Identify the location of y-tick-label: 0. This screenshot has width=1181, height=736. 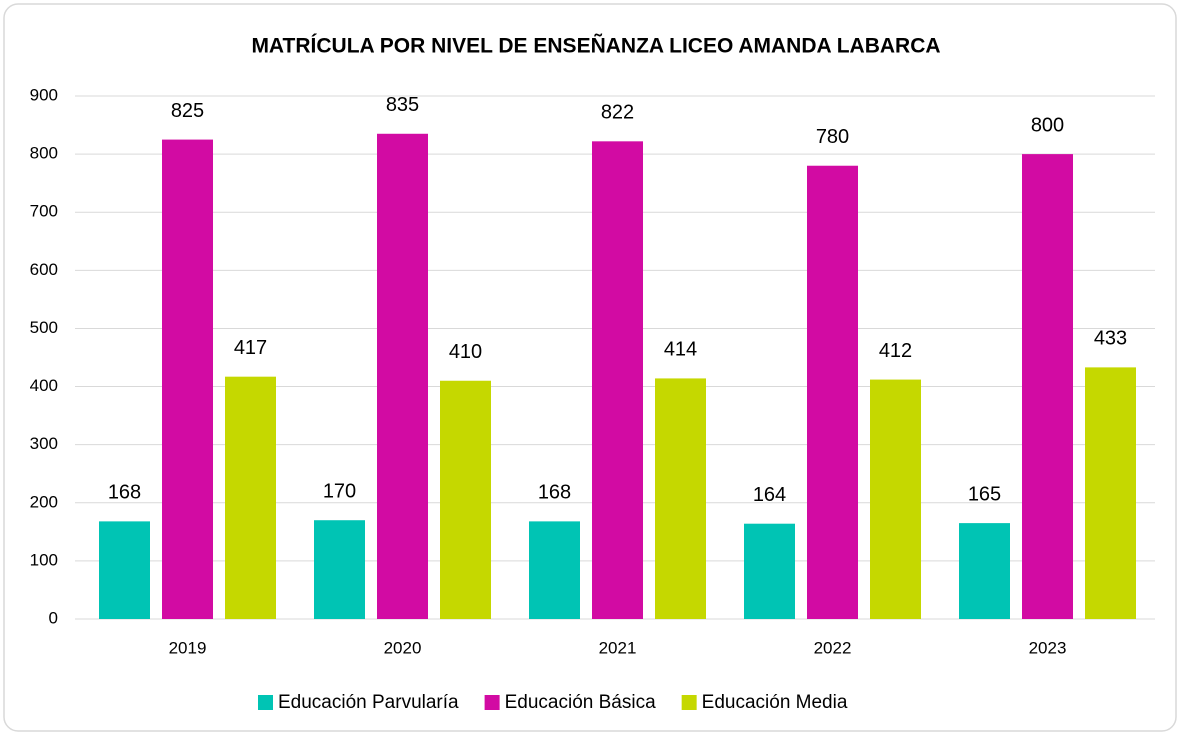
(53, 617).